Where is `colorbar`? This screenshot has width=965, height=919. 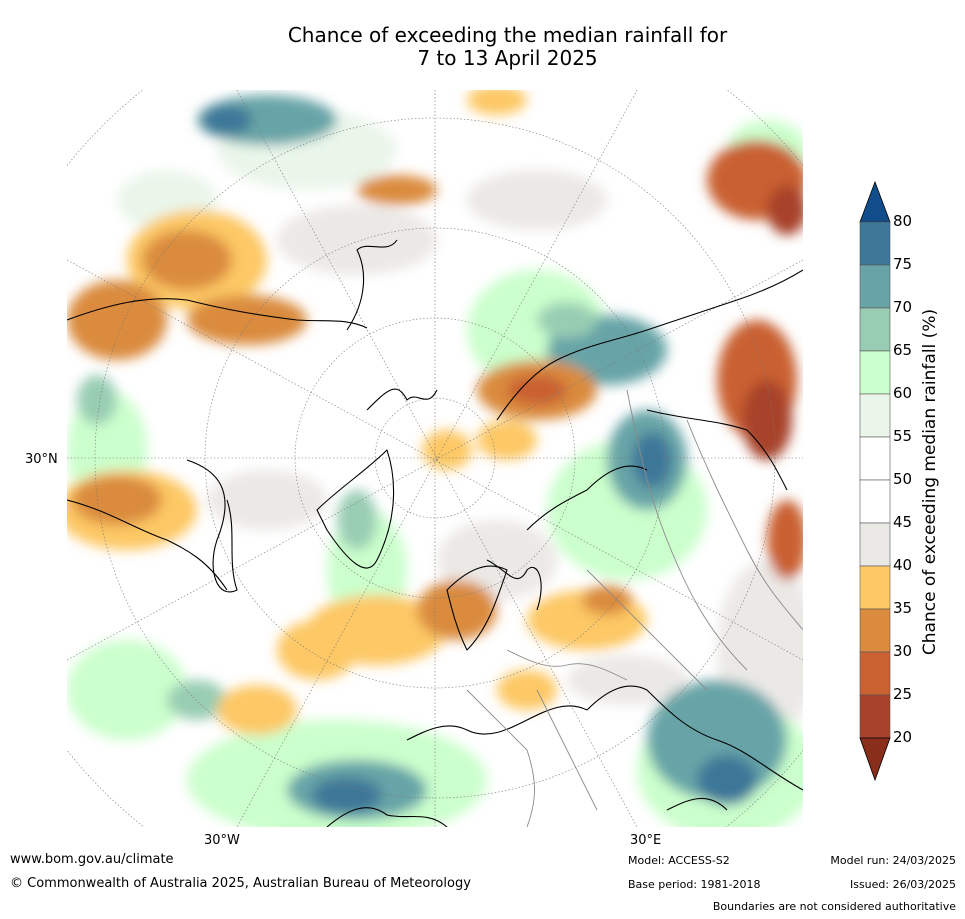 colorbar is located at coordinates (875, 481).